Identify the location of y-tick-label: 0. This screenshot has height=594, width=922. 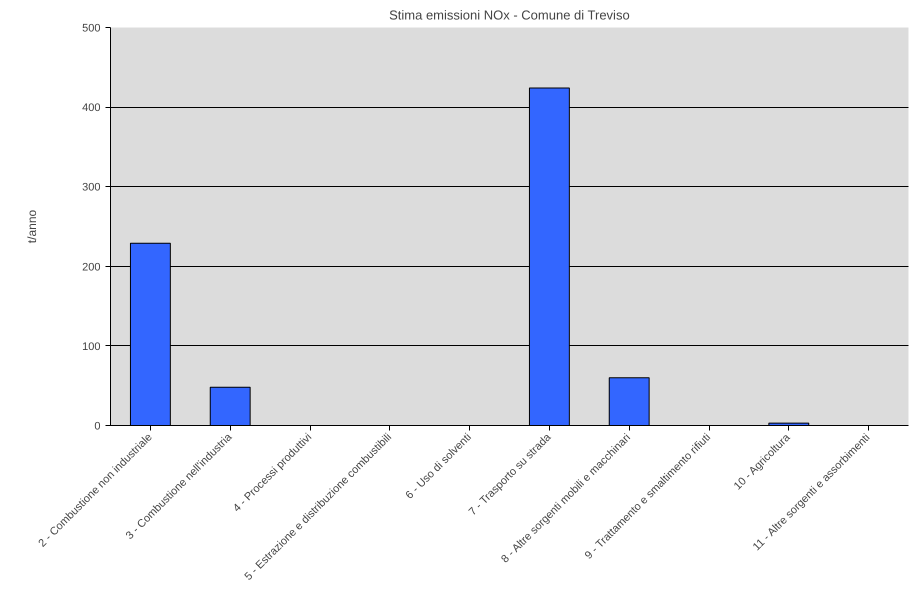
(97, 426).